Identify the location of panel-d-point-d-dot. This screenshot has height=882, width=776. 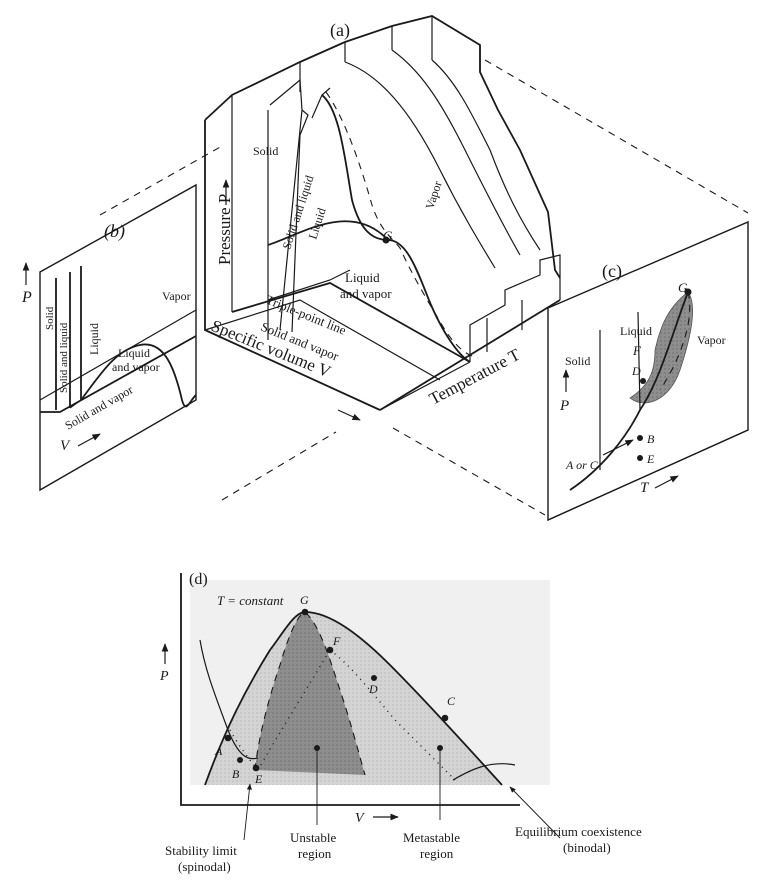
(374, 678).